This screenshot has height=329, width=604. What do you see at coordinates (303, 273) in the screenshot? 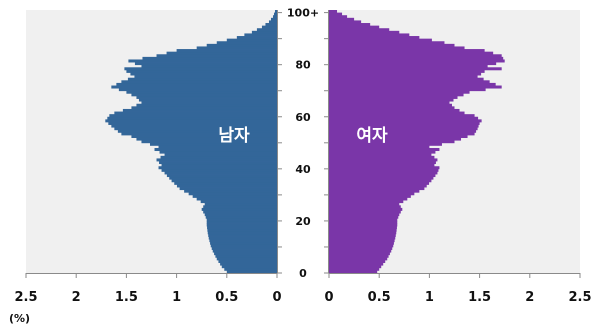
I see `age-tick-label: 0` at bounding box center [303, 273].